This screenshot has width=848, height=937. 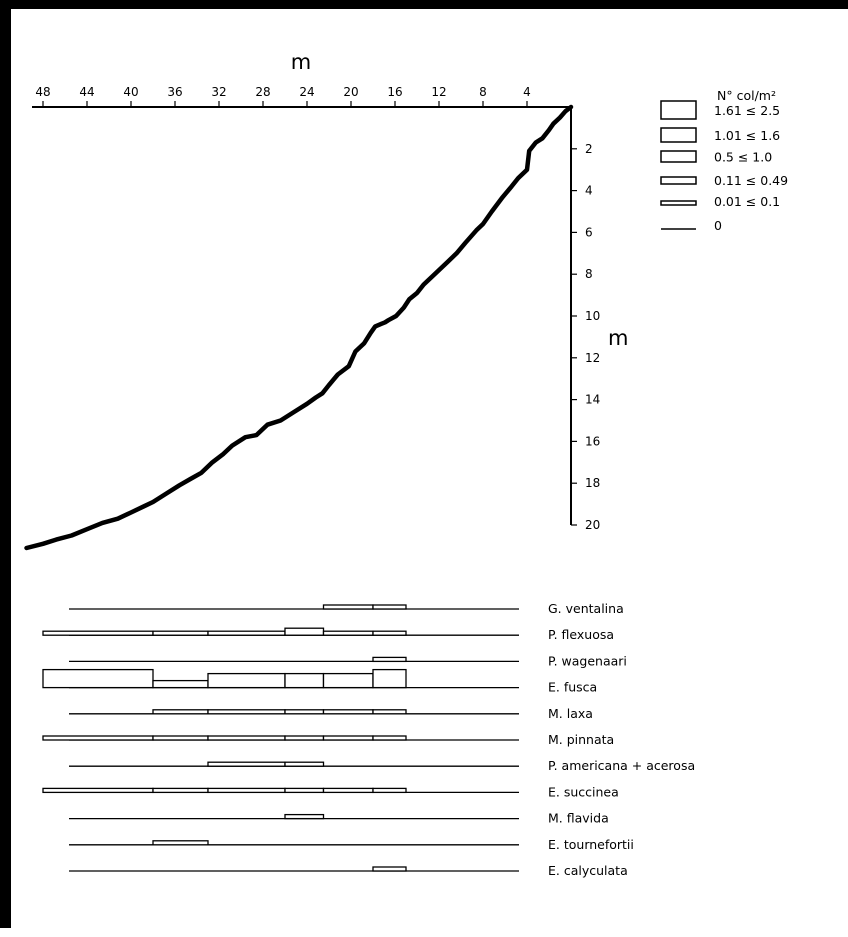 I want to click on legend-label: 0, so click(x=718, y=225).